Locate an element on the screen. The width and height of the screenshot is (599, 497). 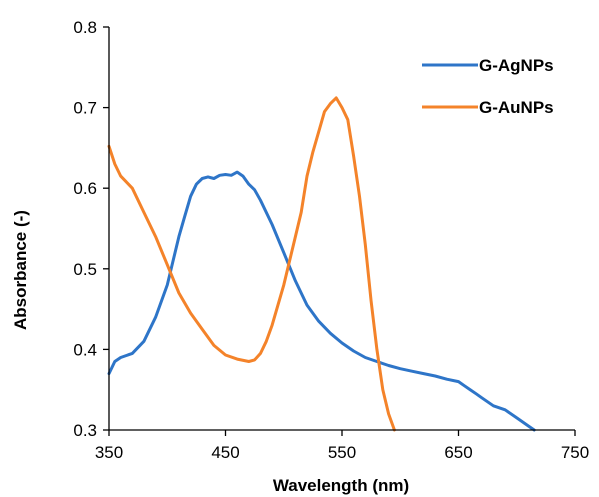
x-tick-label: 650 is located at coordinates (458, 452).